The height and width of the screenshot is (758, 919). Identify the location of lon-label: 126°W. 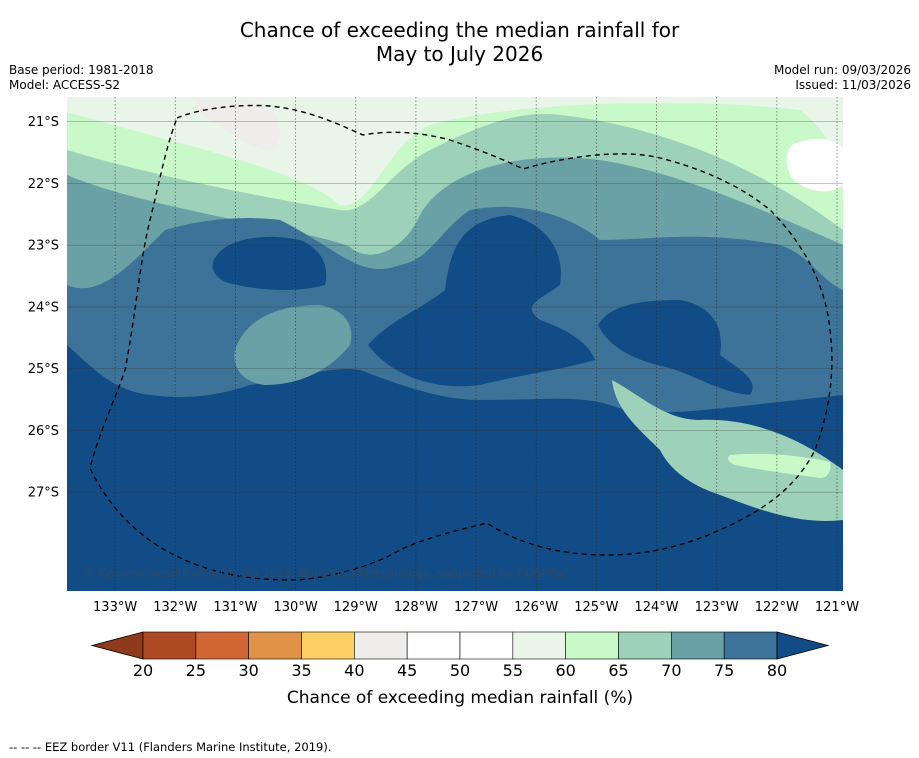
(536, 607).